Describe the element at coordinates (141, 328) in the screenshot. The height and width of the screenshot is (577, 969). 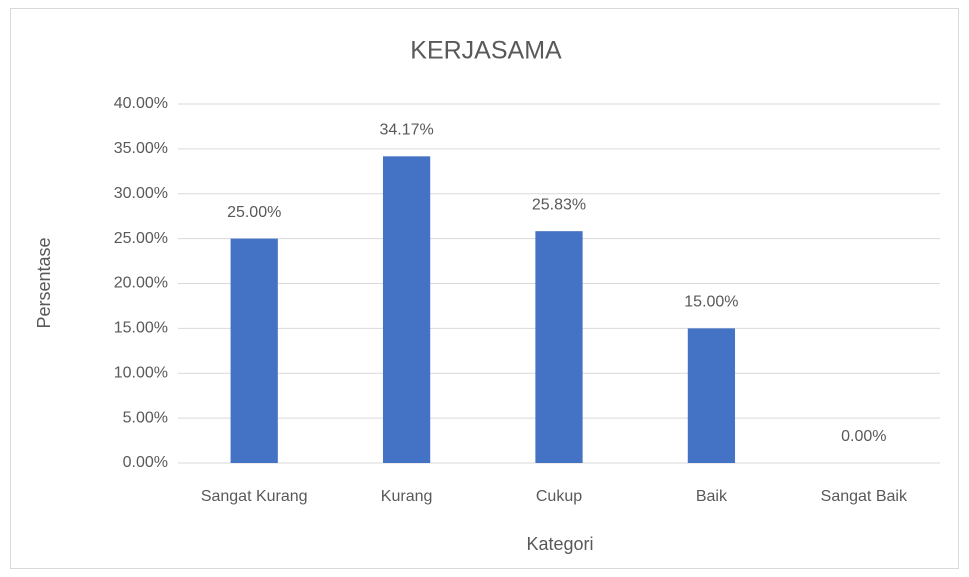
I see `y-tick-label: 15.00%` at that location.